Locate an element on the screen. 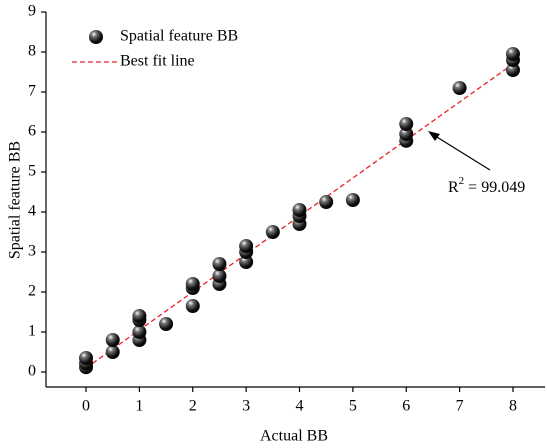 The height and width of the screenshot is (448, 547). y-tick-label: 8 is located at coordinates (32, 51).